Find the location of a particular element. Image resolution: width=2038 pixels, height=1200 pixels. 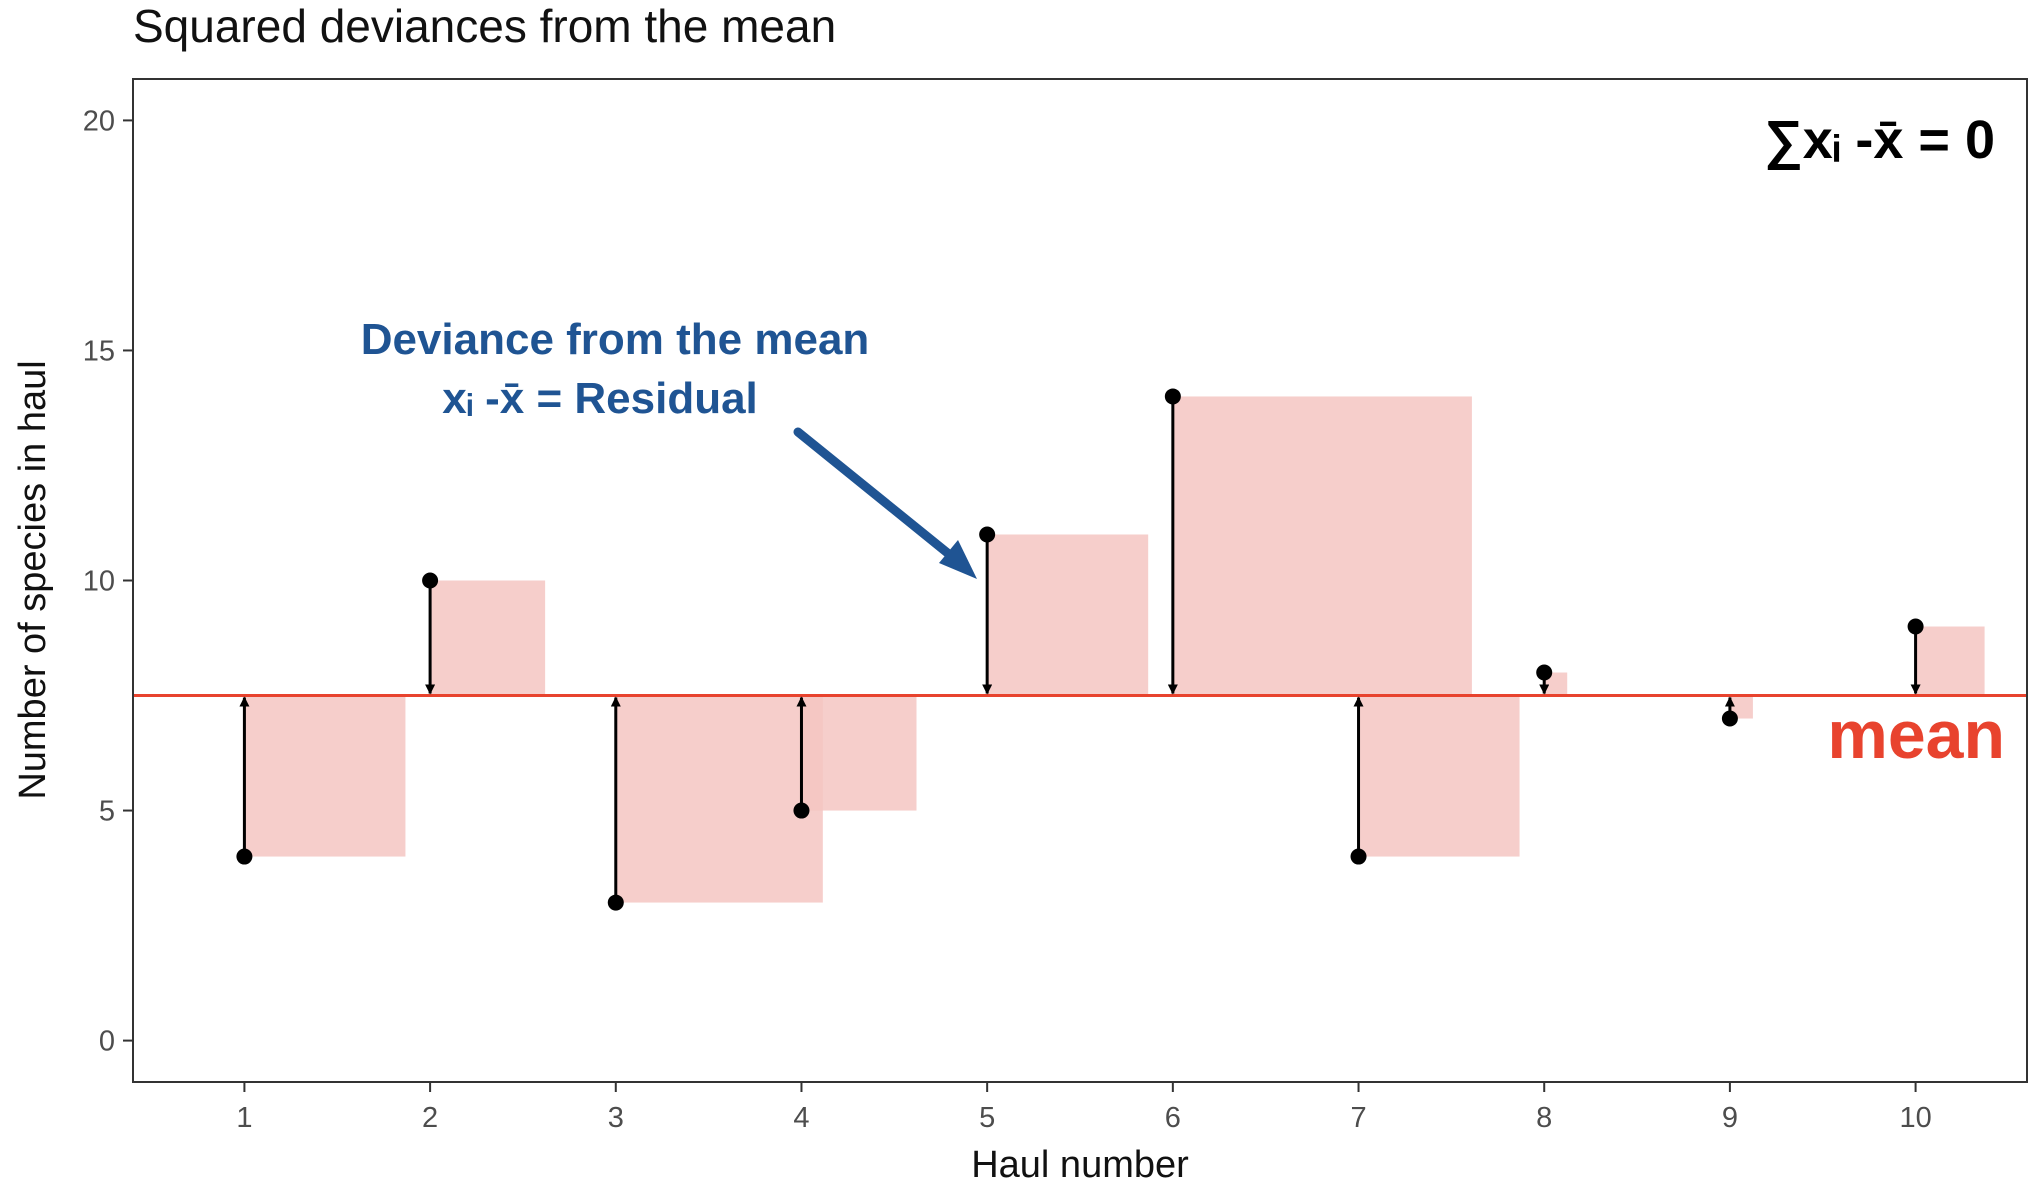

deviance-annotation-line2: xᵢ -x̄ = Residual is located at coordinates (600, 398).